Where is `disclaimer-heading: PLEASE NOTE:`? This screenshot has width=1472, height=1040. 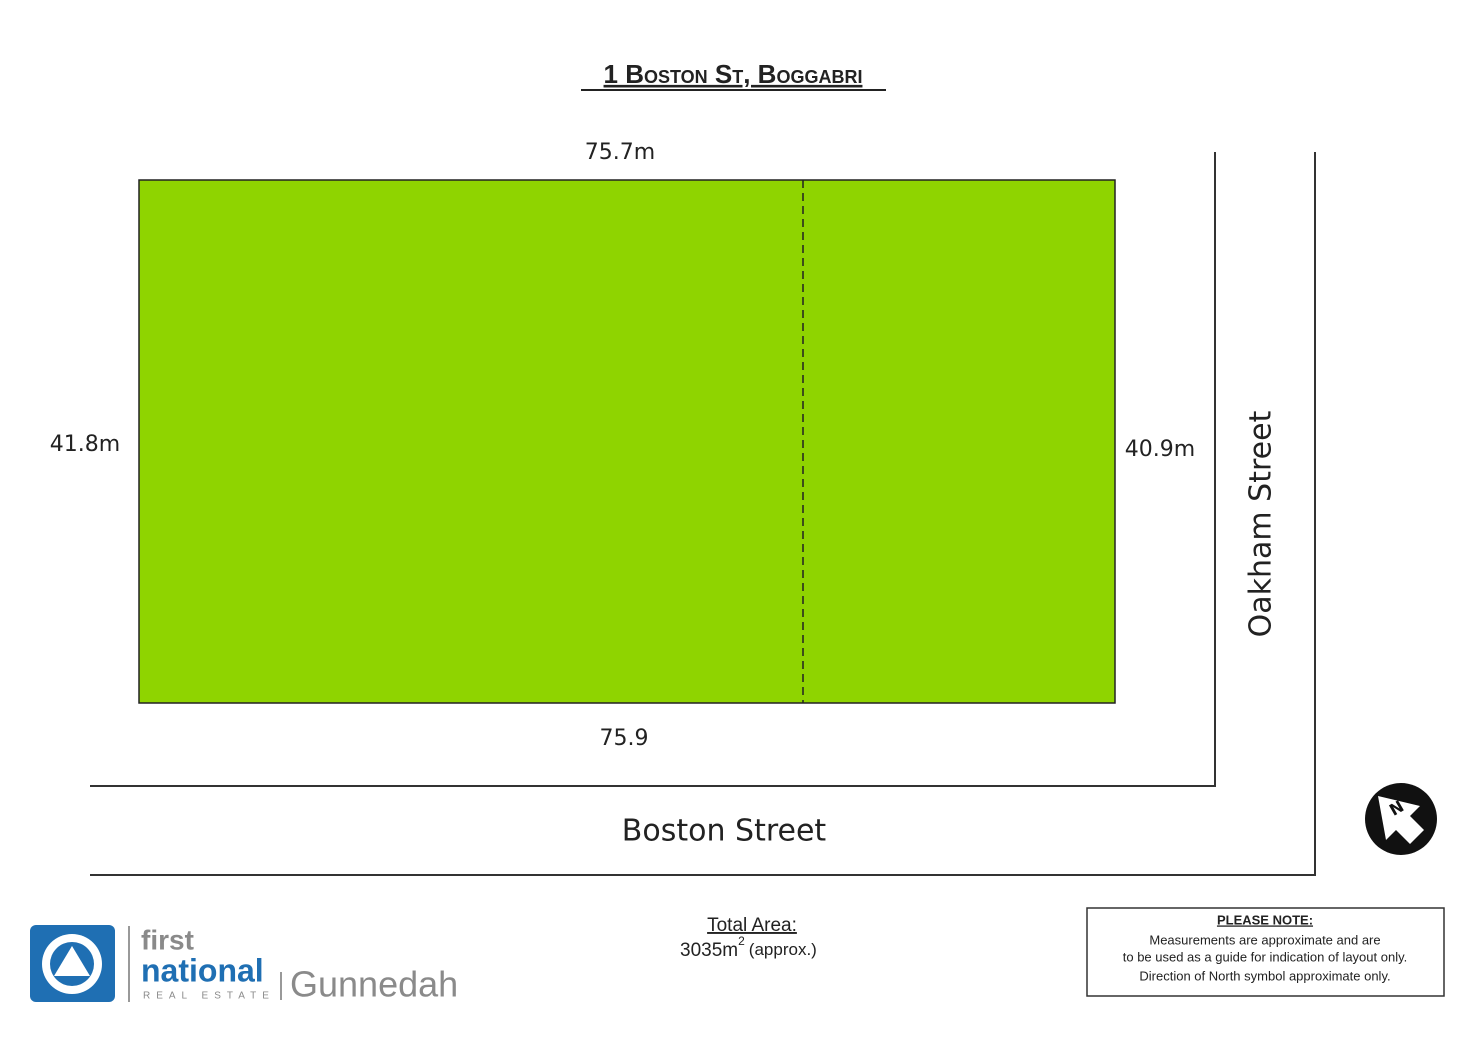
disclaimer-heading: PLEASE NOTE: is located at coordinates (1265, 919).